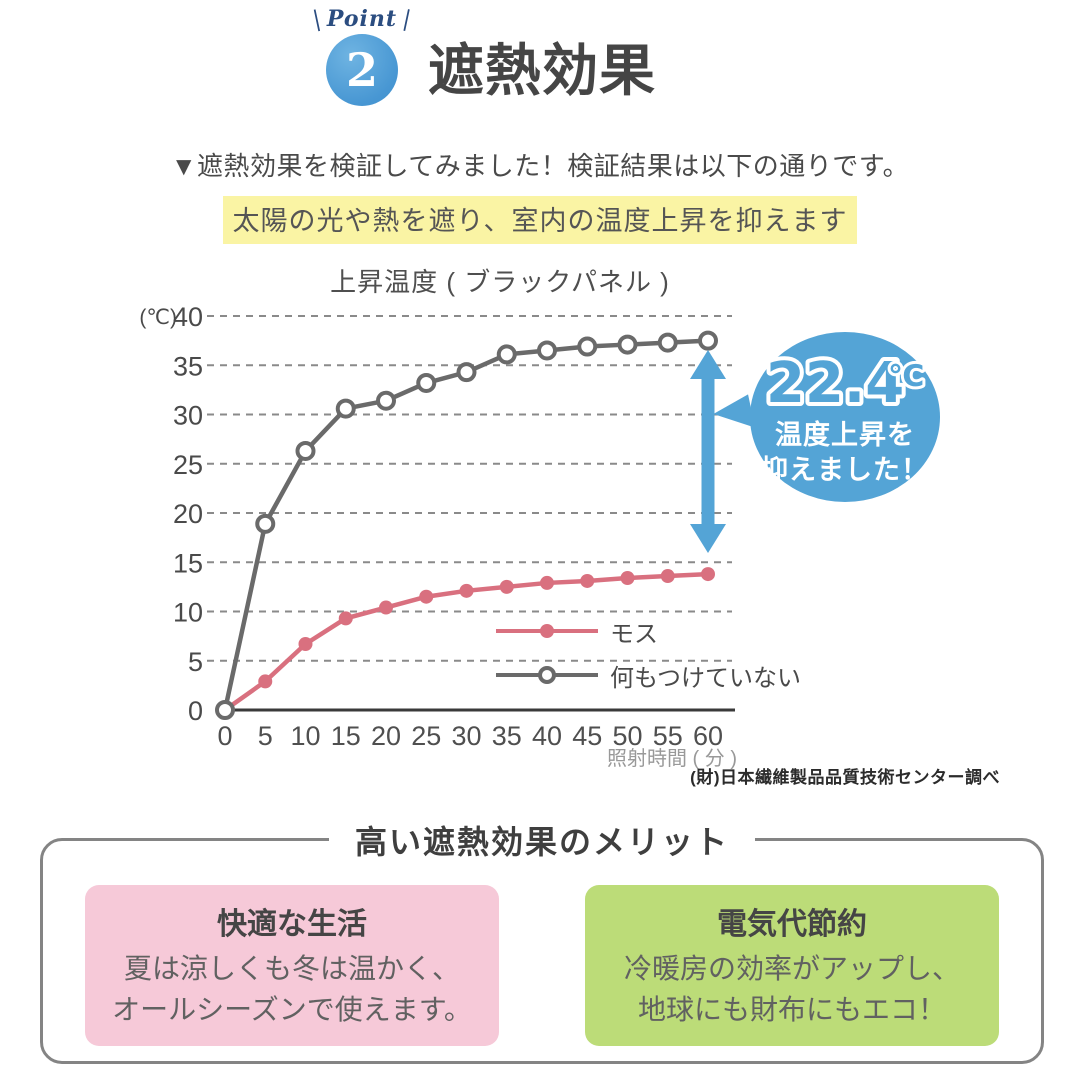 The width and height of the screenshot is (1080, 1080). I want to click on y-tick-label: 20, so click(188, 514).